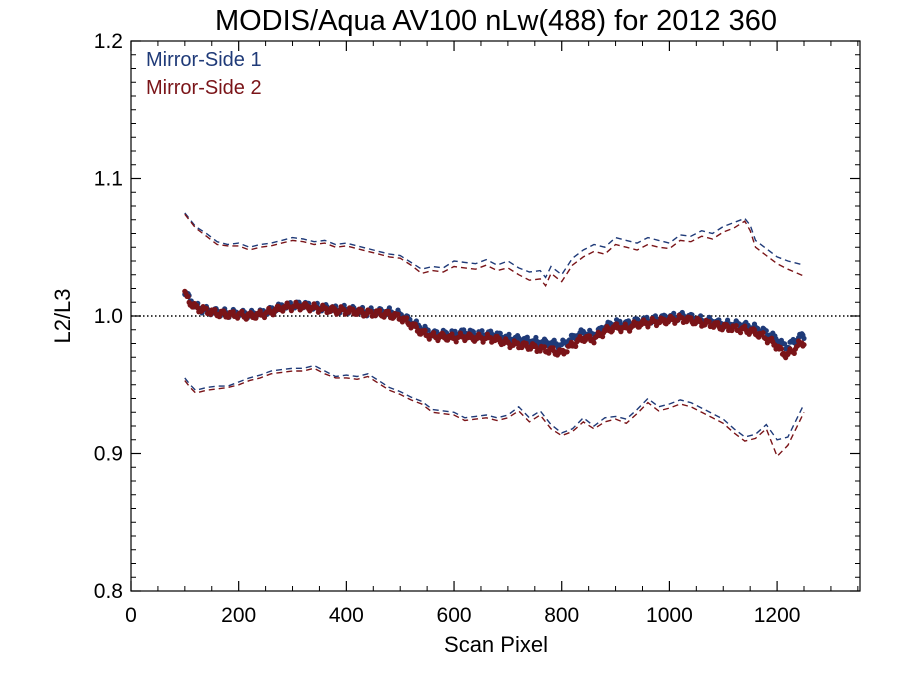  Describe the element at coordinates (494, 245) in the screenshot. I see `series-1-upper-band` at that location.